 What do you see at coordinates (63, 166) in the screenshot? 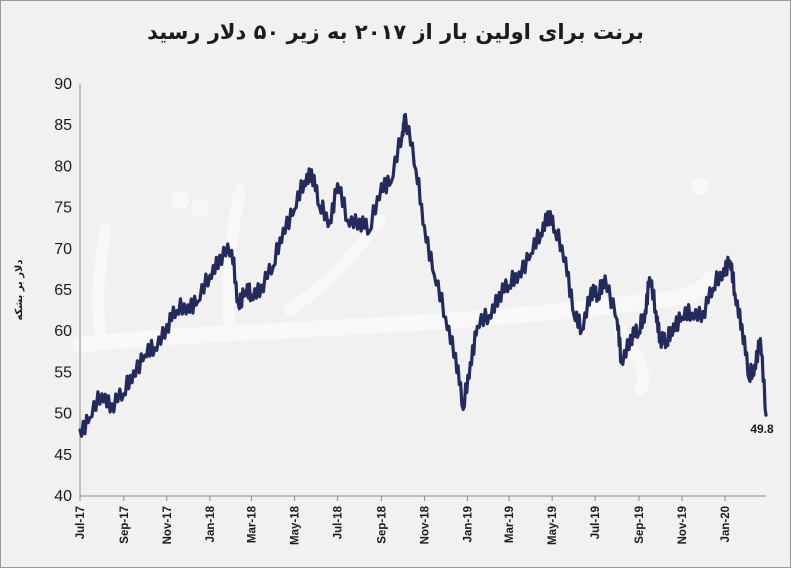
I see `y-tick-label: 80` at bounding box center [63, 166].